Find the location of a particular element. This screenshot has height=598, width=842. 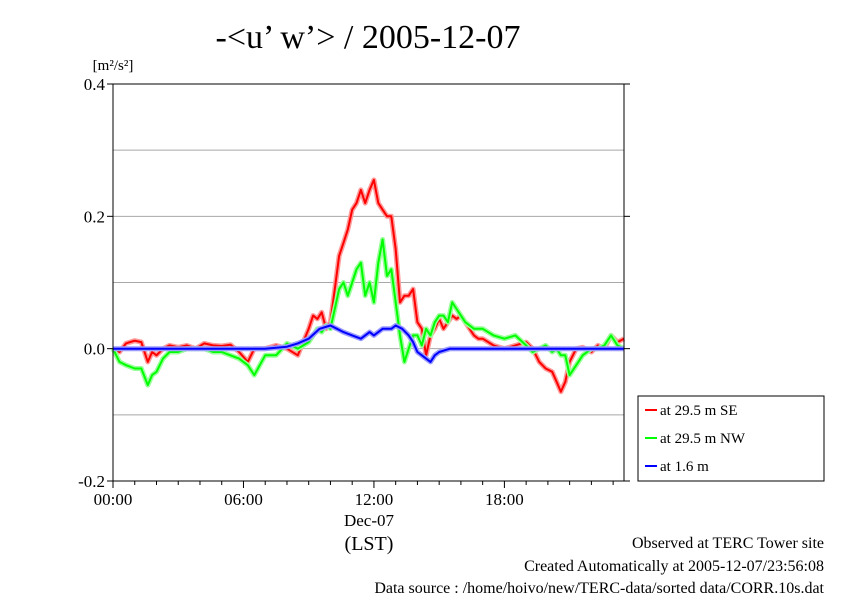

x-tick-label: 12:00 is located at coordinates (374, 499).